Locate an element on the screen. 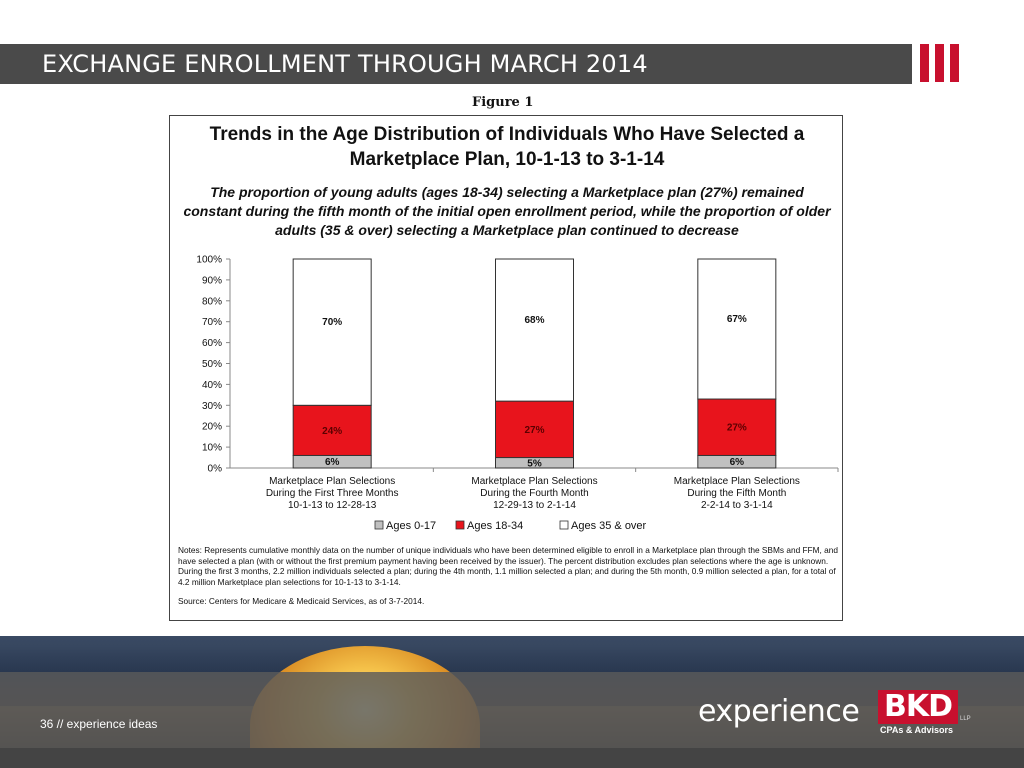  y-tick-label: 0% is located at coordinates (215, 469).